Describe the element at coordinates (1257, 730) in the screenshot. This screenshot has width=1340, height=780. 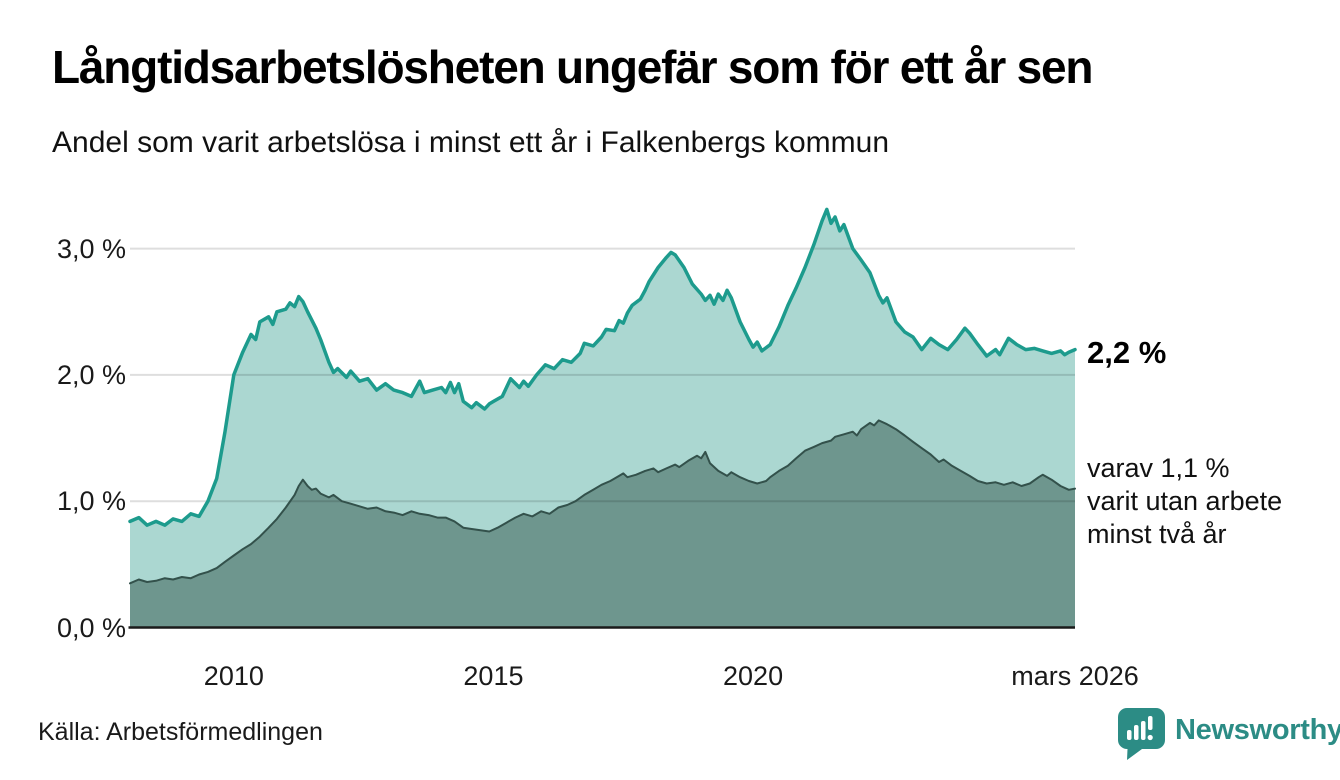
I see `newsworthy-logo-text: Newsworthy` at that location.